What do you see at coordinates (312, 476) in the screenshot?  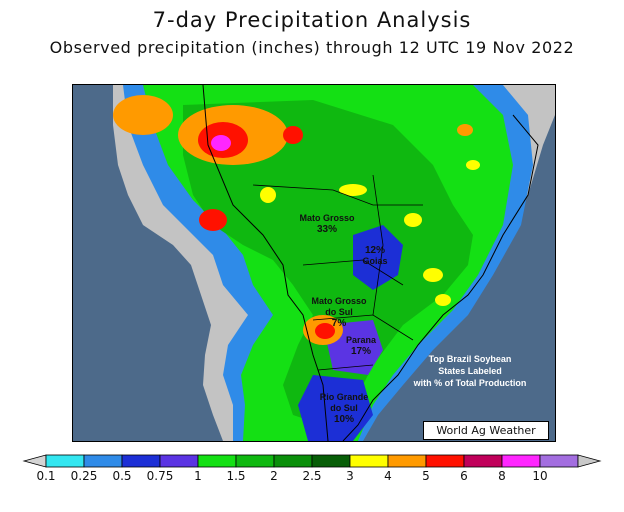 I see `legend-tick-label: 2.5` at bounding box center [312, 476].